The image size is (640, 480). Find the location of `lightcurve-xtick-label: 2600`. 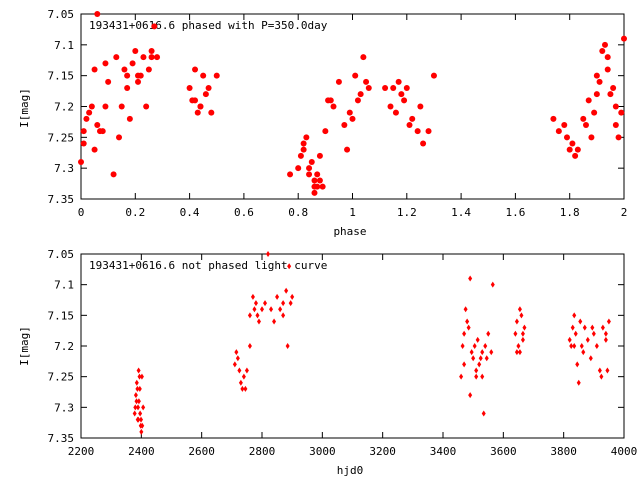

lightcurve-xtick-label: 2600 is located at coordinates (201, 451).